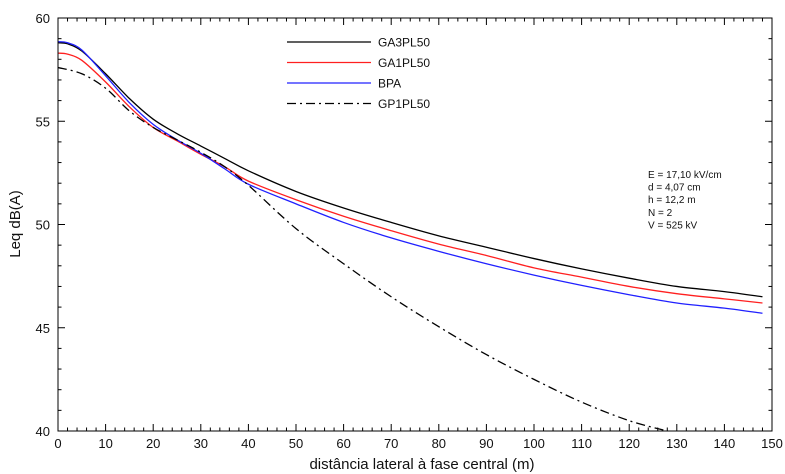 The height and width of the screenshot is (474, 785). Describe the element at coordinates (43, 431) in the screenshot. I see `y-tick-label: 40` at that location.